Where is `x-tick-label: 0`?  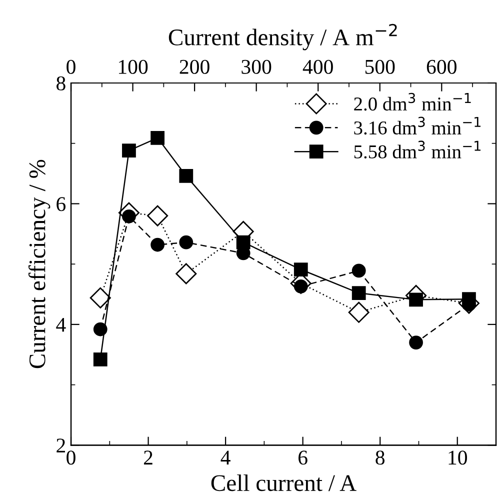
x-tick-label: 0 is located at coordinates (71, 457).